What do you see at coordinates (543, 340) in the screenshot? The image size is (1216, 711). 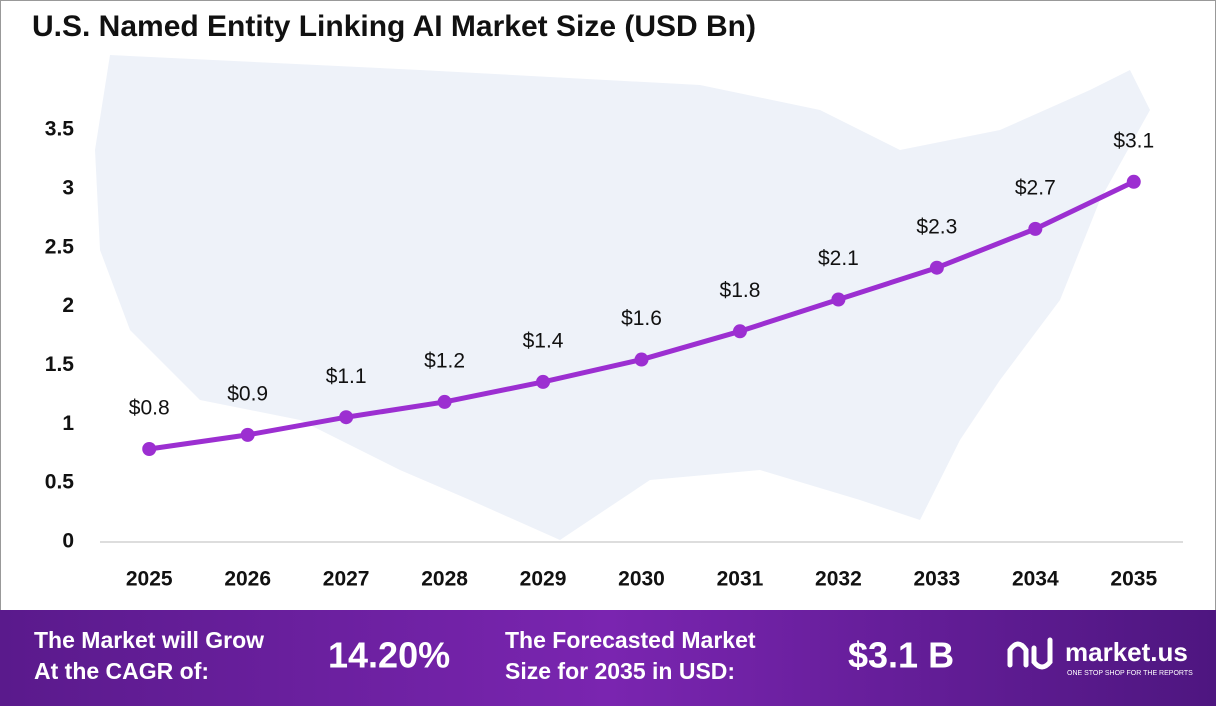 I see `value-label: $1.4` at bounding box center [543, 340].